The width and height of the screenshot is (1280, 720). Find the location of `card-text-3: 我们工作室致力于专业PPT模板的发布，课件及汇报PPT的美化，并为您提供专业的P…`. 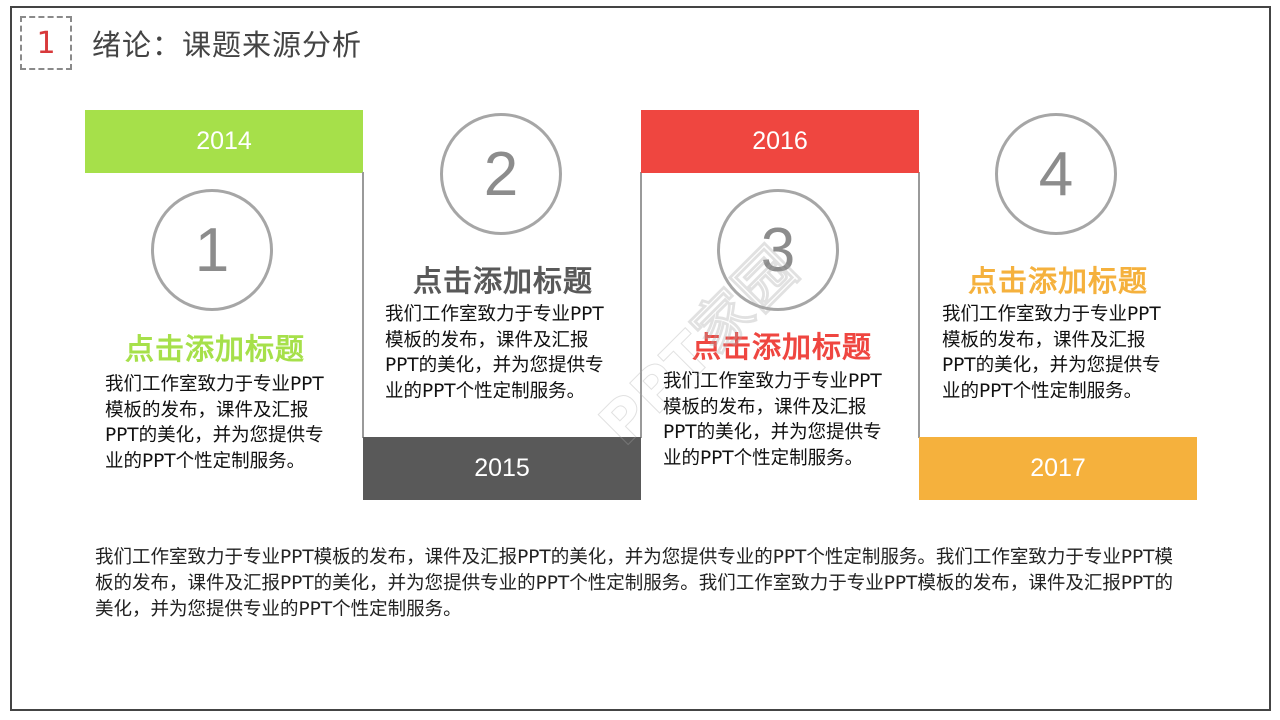

card-text-3: 我们工作室致力于专业PPT模板的发布，课件及汇报PPT的美化，并为您提供专业的P… is located at coordinates (772, 420).